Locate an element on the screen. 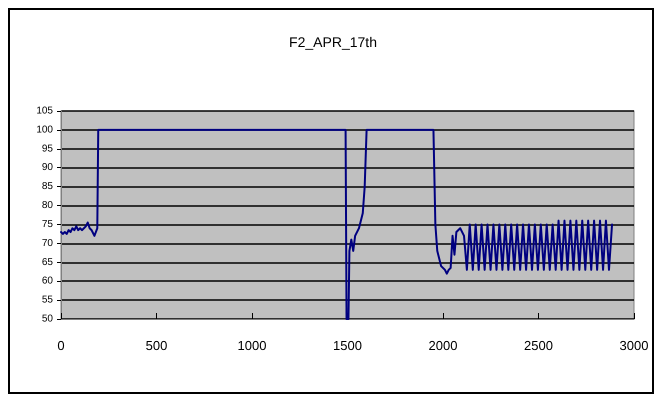 This screenshot has width=666, height=401. y-tick-label: 95 is located at coordinates (48, 148).